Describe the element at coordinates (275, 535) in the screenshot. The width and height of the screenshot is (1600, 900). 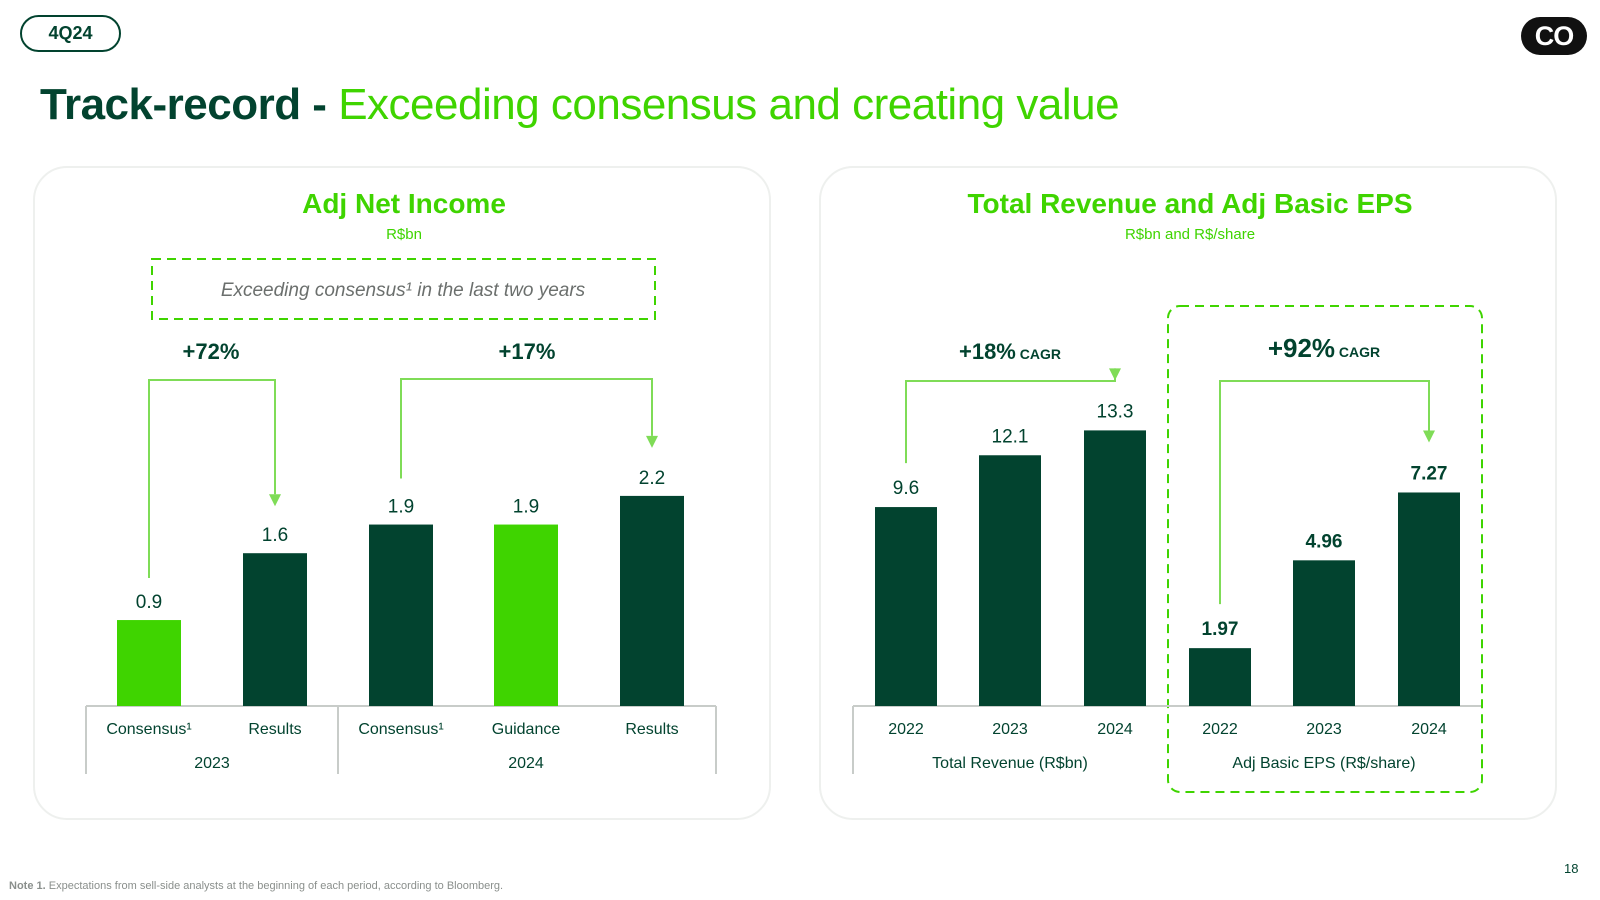
I see `data-label: 1.6` at that location.